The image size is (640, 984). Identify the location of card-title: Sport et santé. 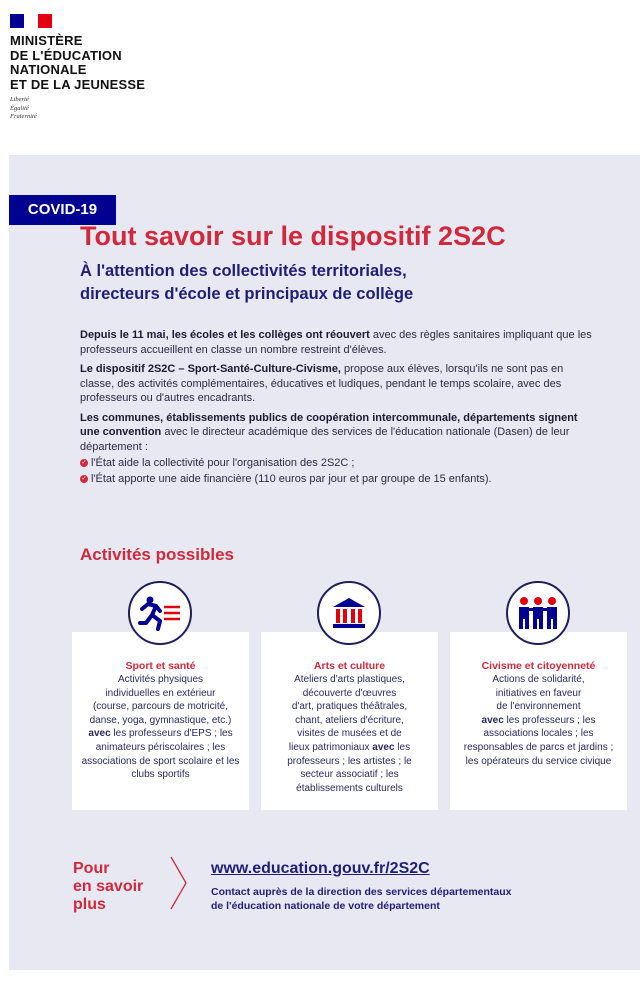
(160, 666).